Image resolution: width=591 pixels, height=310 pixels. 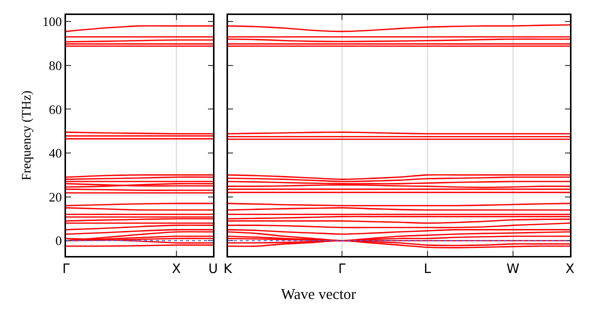 What do you see at coordinates (213, 270) in the screenshot?
I see `x-tick-label: U` at bounding box center [213, 270].